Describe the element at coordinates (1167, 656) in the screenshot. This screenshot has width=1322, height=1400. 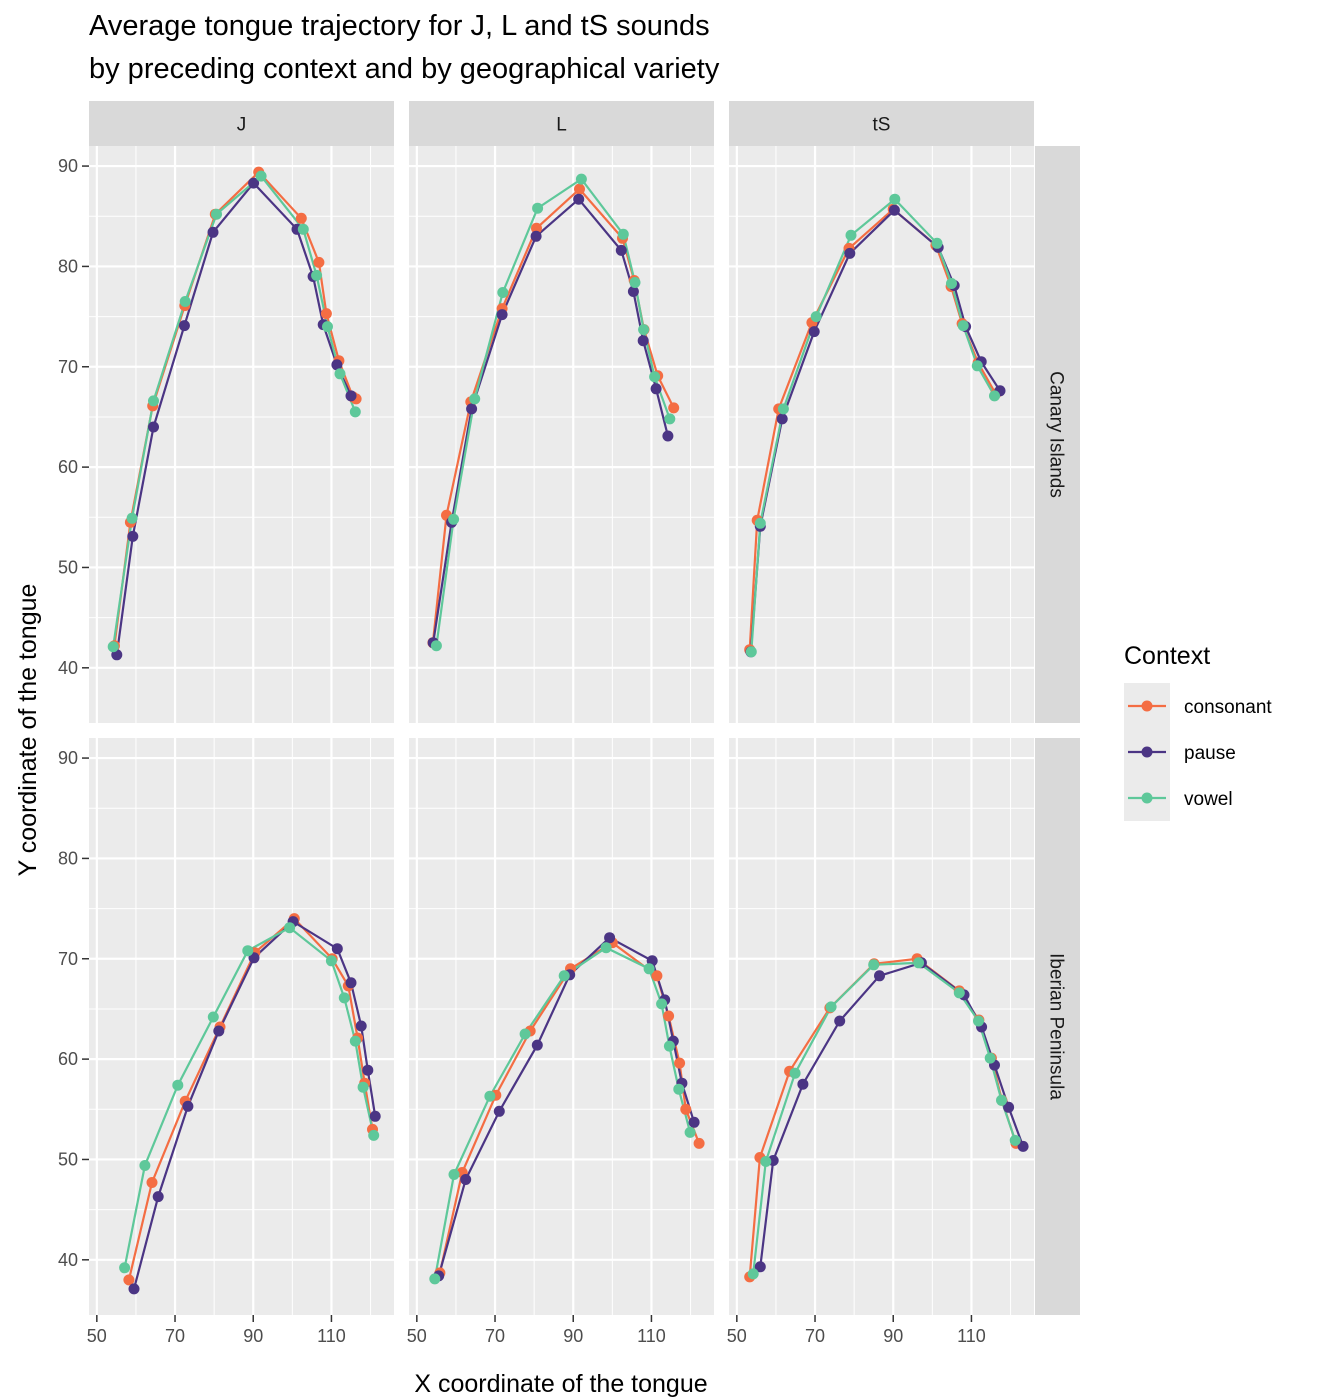
I see `legend-title: Context` at that location.